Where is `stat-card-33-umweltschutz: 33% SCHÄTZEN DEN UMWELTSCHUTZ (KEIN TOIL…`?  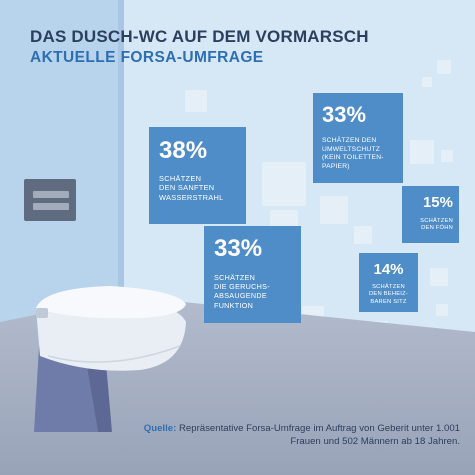
stat-card-33-umweltschutz: 33% SCHÄTZEN DEN UMWELTSCHUTZ (KEIN TOIL… is located at coordinates (358, 138).